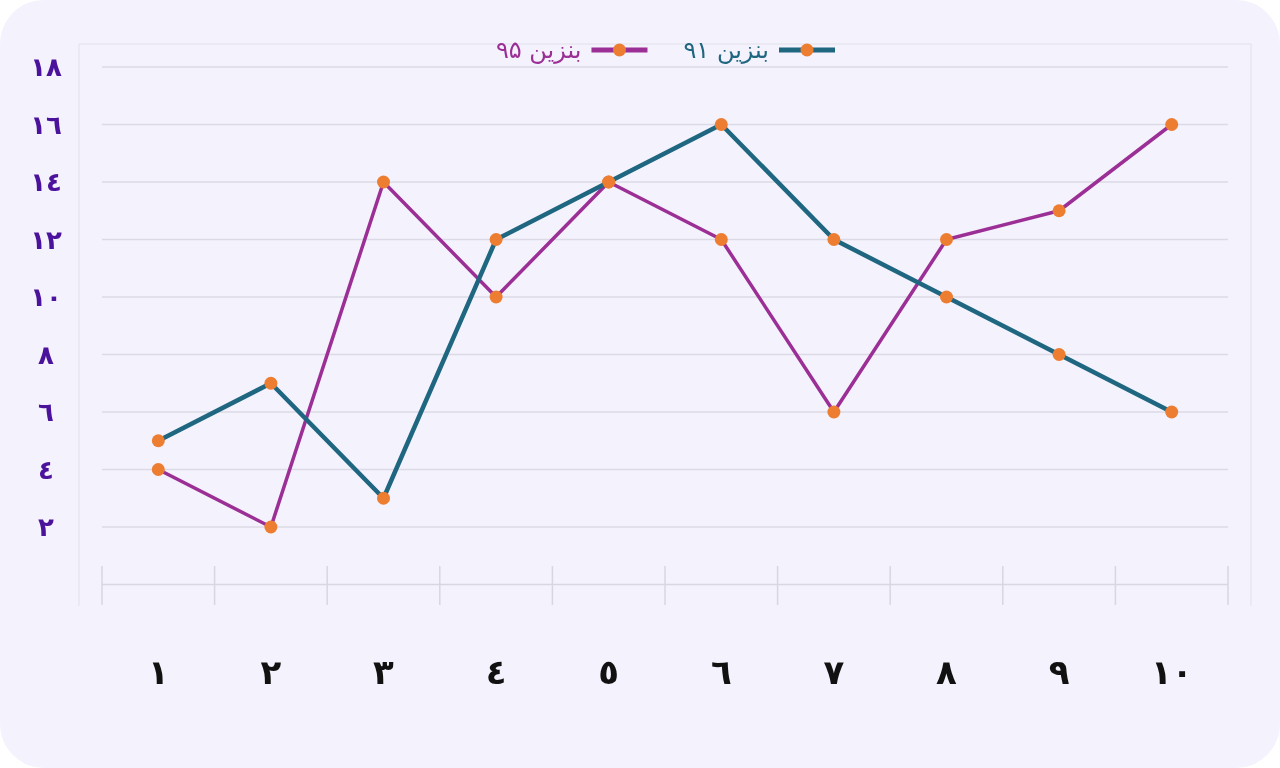 This screenshot has width=1280, height=768. What do you see at coordinates (1059, 672) in the screenshot?
I see `x-tick-label: ٩` at bounding box center [1059, 672].